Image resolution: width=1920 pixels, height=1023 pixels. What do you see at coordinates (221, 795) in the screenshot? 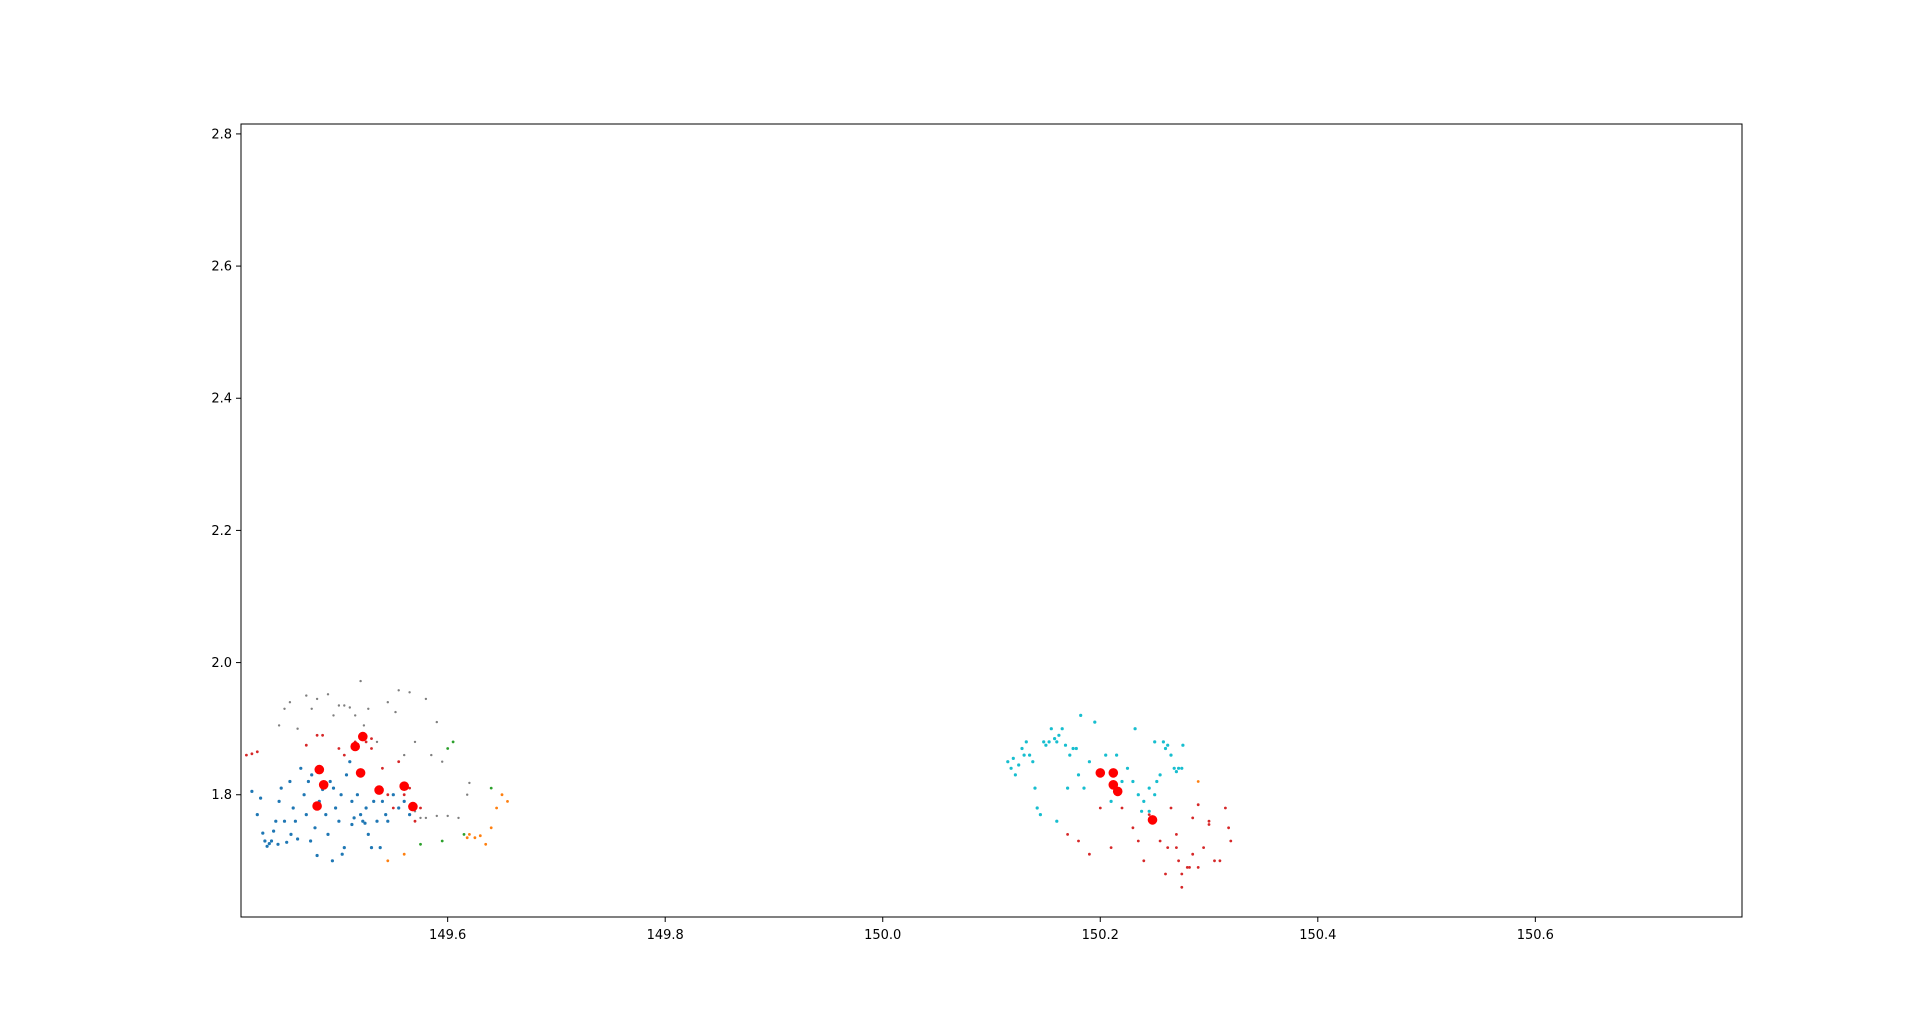
I see `y-tick-label: 1.8` at bounding box center [221, 795].